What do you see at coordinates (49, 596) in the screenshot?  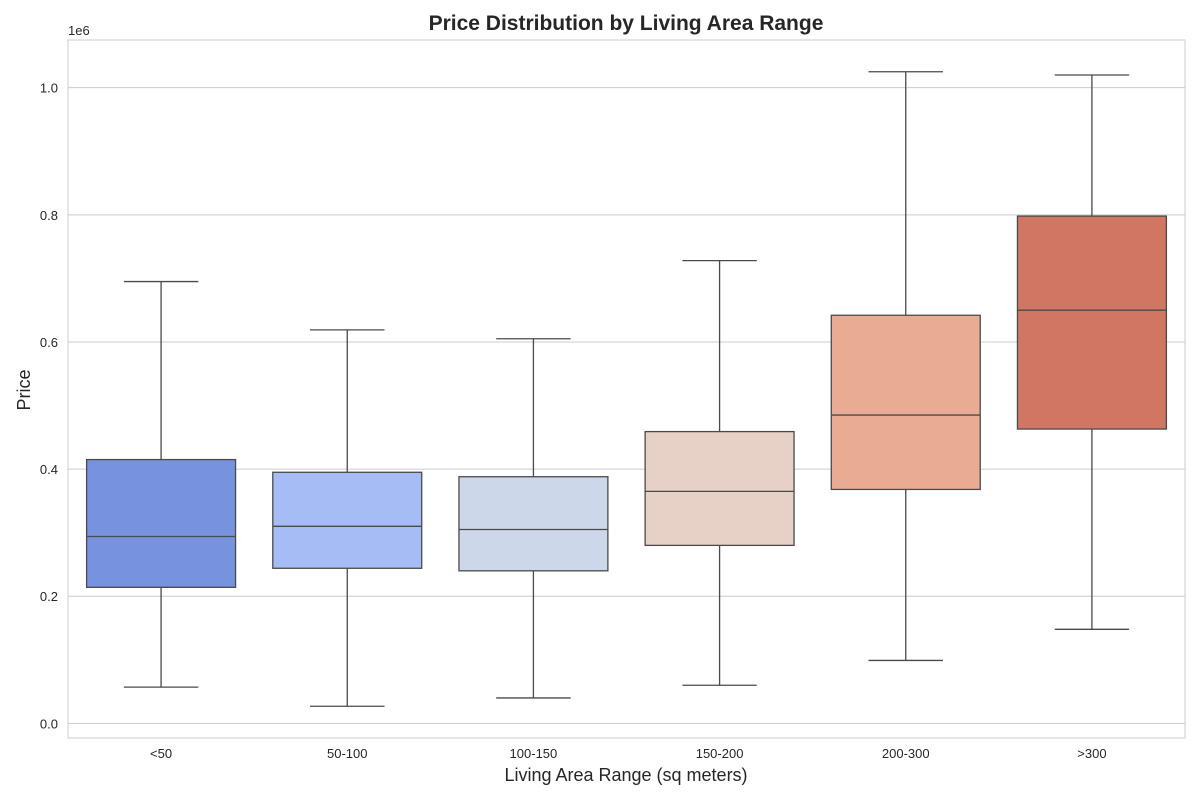 I see `y-tick-label: 0.2` at bounding box center [49, 596].